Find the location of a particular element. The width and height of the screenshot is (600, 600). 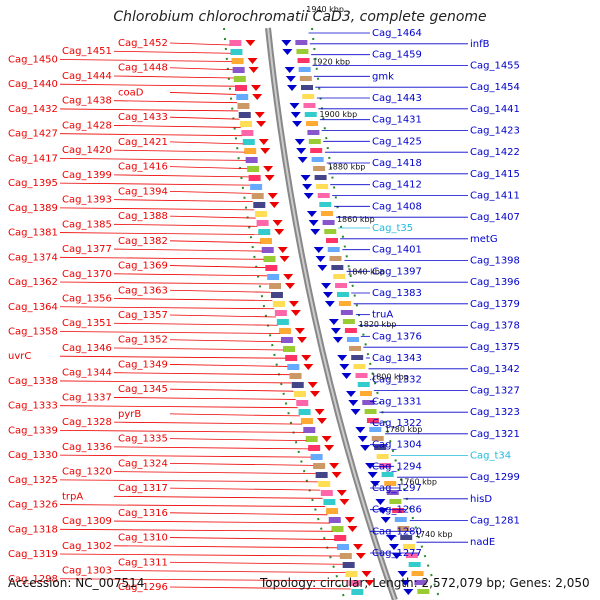

right-gene-label: gmk is located at coordinates (383, 76).